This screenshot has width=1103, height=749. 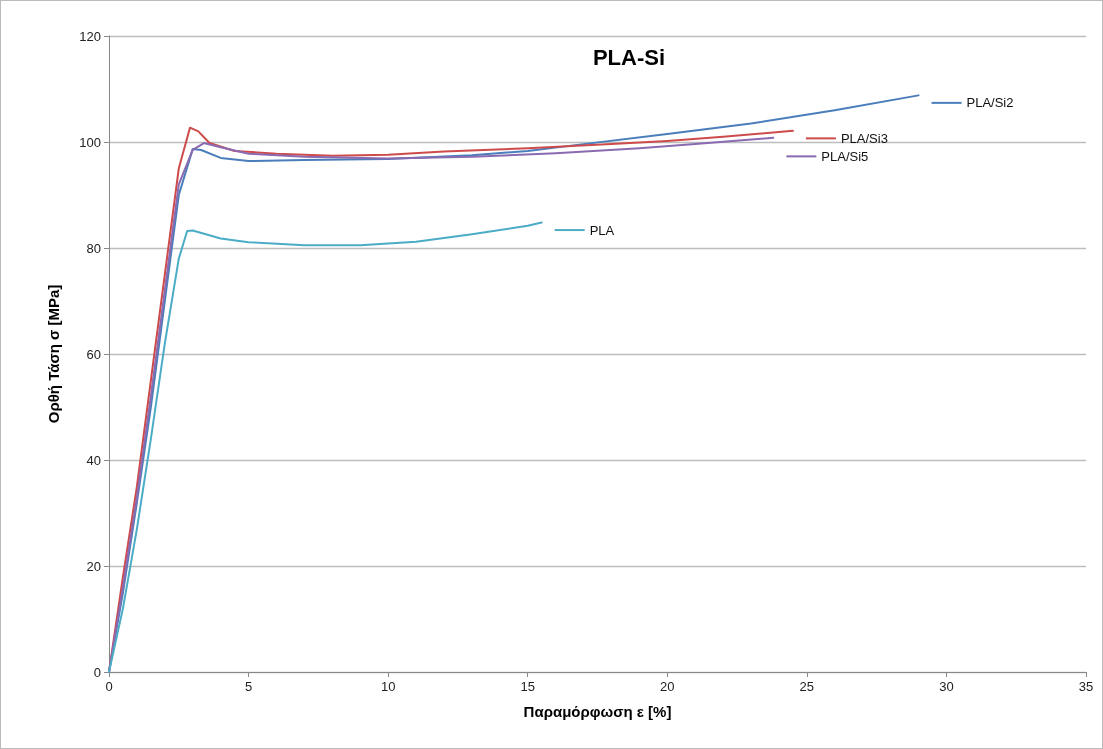 I want to click on x-axis-title: Παραμόρφωση ε [%], so click(x=597, y=711).